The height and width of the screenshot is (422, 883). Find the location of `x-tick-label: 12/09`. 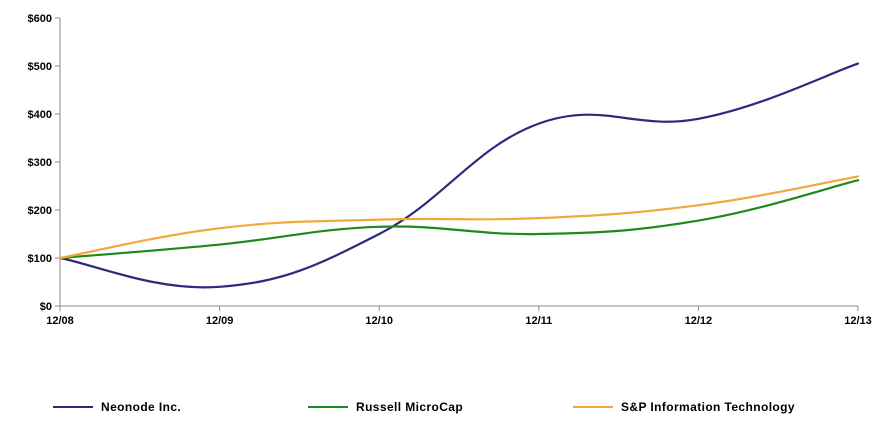

x-tick-label: 12/09 is located at coordinates (220, 321).